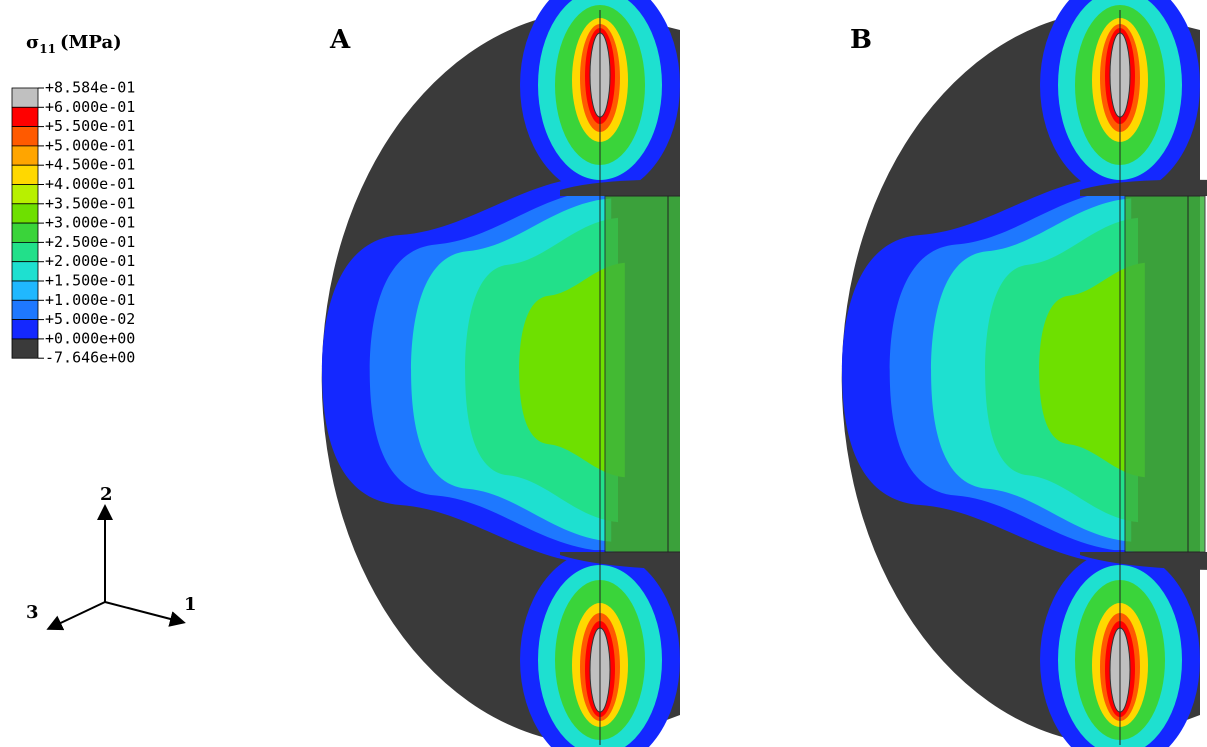 The image size is (1207, 747). Describe the element at coordinates (90, 88) in the screenshot. I see `legend-label: +8.584e-01` at that location.